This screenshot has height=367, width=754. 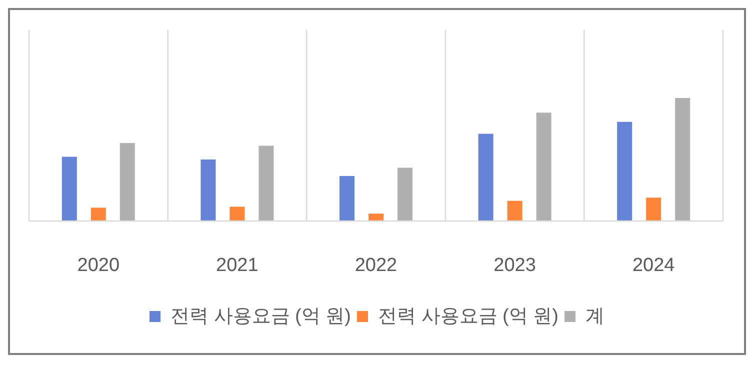 What do you see at coordinates (376, 265) in the screenshot?
I see `x-tick-label: 2022` at bounding box center [376, 265].